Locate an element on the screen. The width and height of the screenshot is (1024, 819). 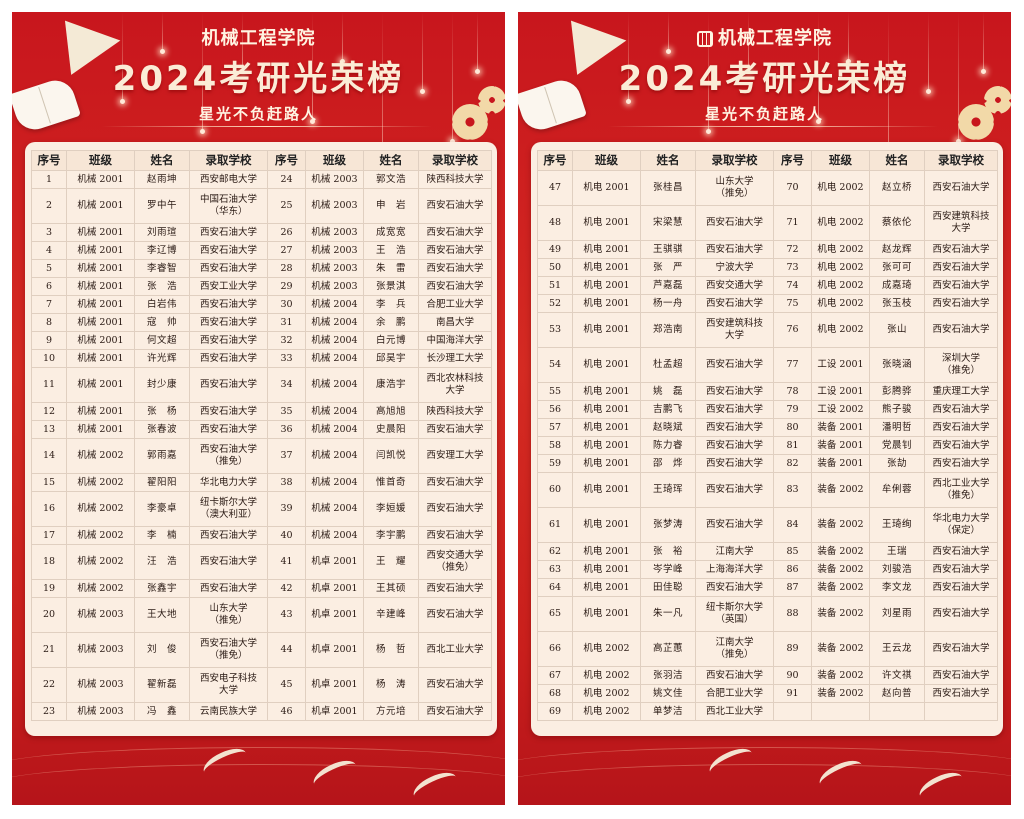
admitted-school-cell: 西北工业大学 is located at coordinates (455, 650).